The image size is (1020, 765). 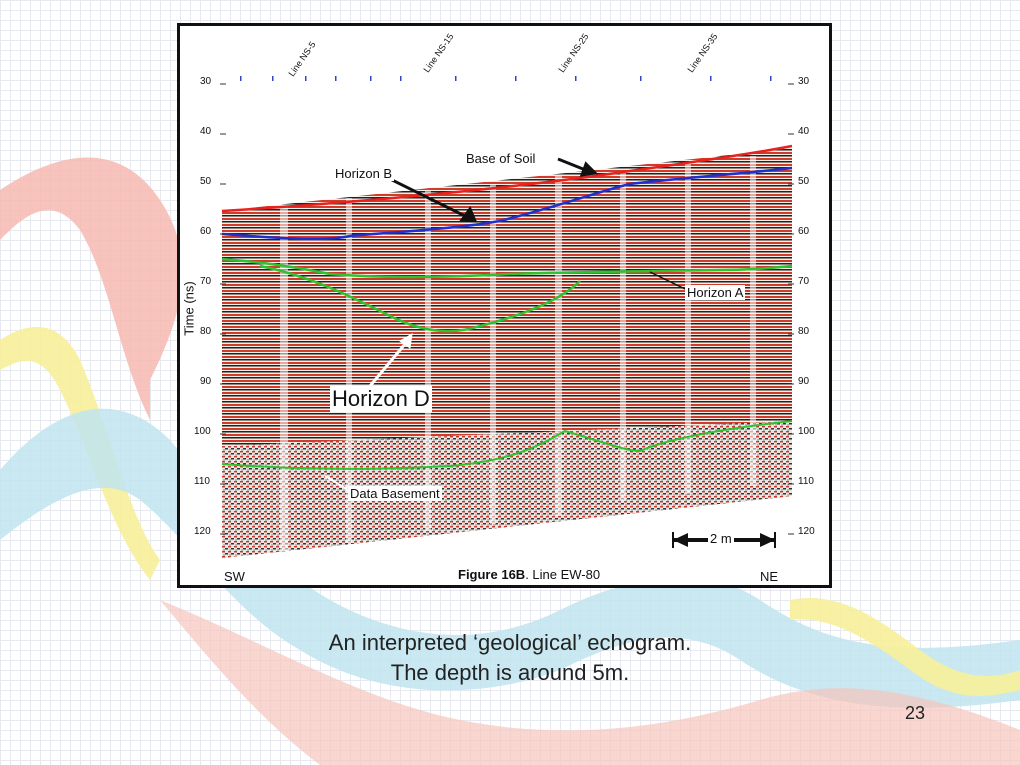 I want to click on y-tick-right-120: 120, so click(x=806, y=531).